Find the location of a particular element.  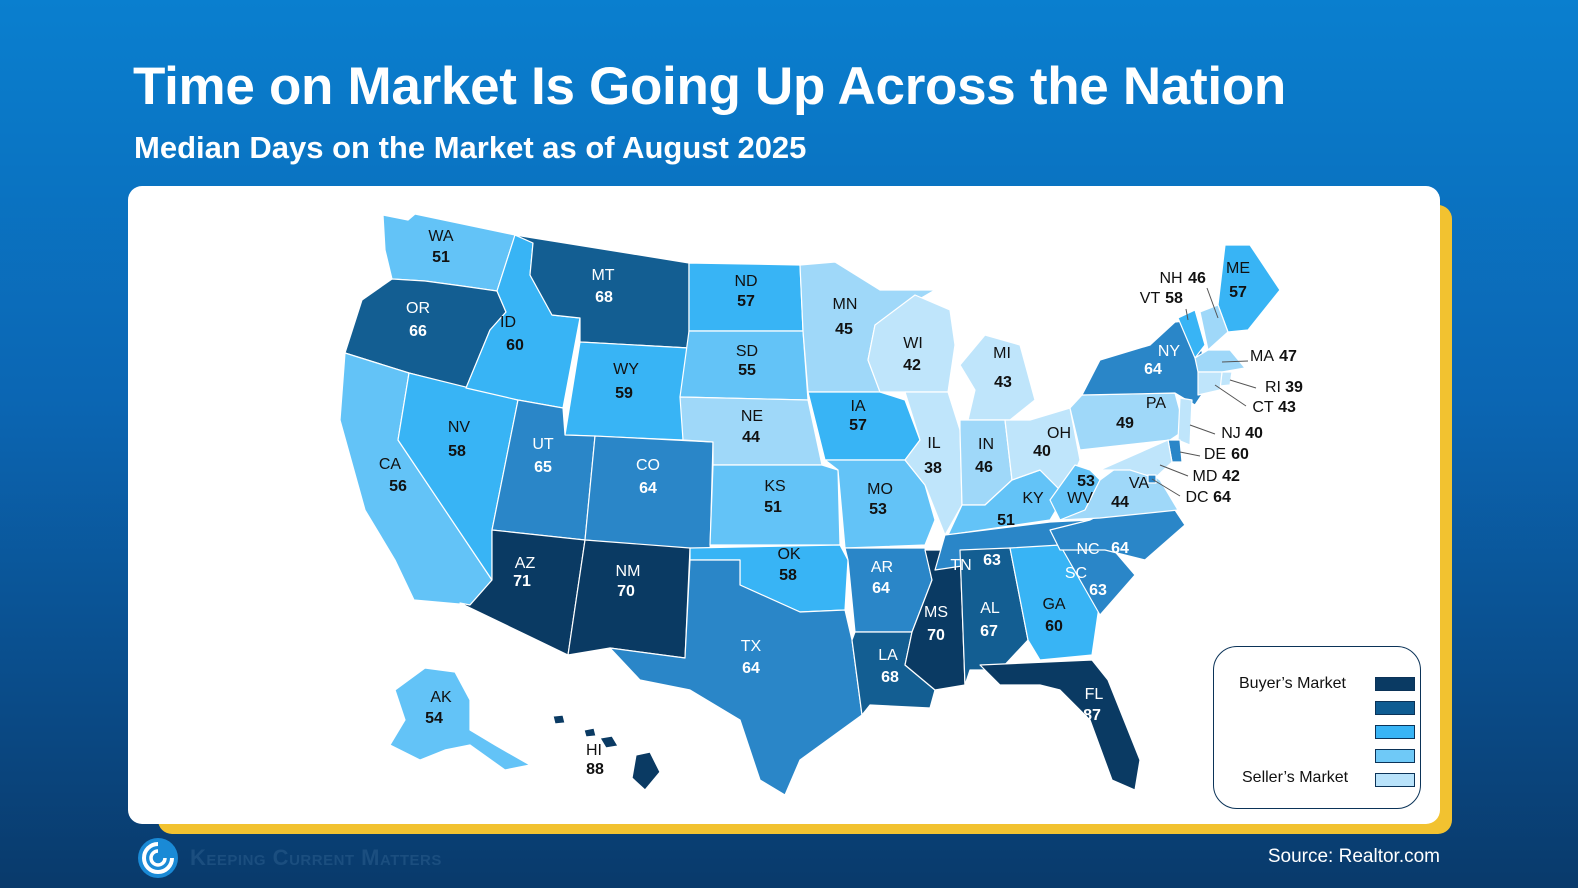

state-label-ga: GA is located at coordinates (1053, 604).